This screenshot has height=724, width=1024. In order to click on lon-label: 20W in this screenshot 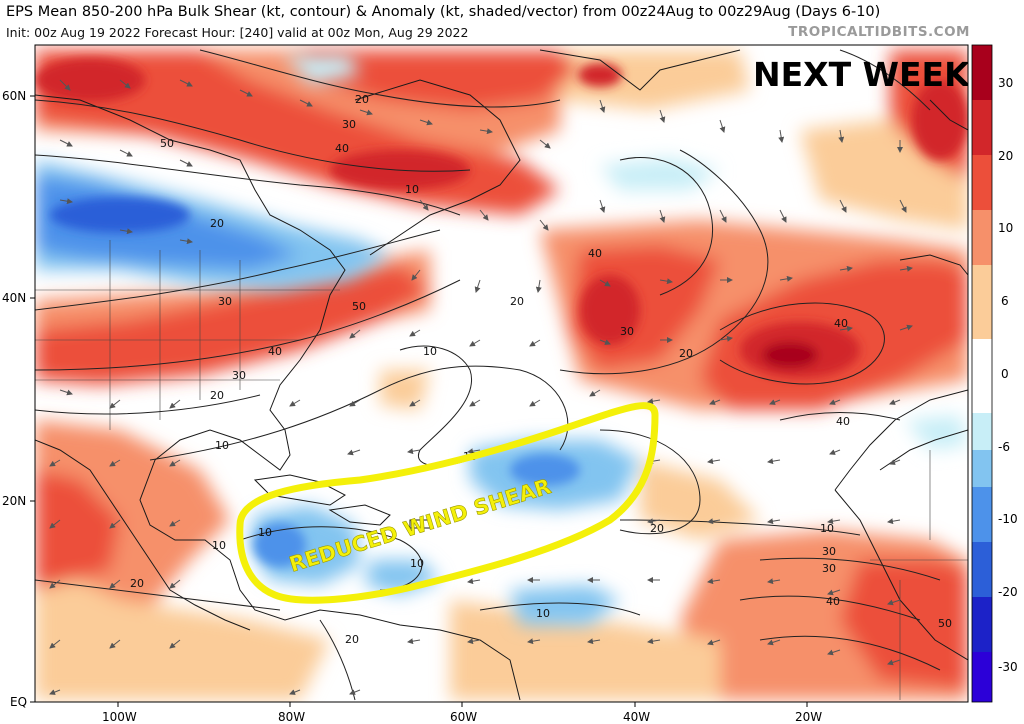, I will do `click(809, 717)`.